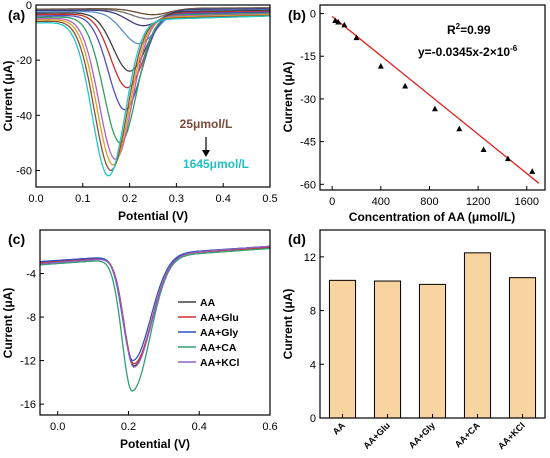 The height and width of the screenshot is (458, 550). Describe the element at coordinates (216, 164) in the screenshot. I see `panel-a-annotation-bottom: 1645μmol/L` at that location.